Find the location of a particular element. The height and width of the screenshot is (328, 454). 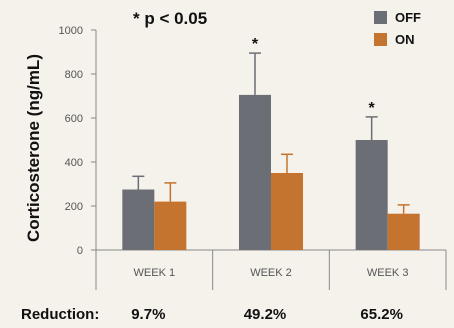

reduction-value: 9.7% is located at coordinates (148, 314).